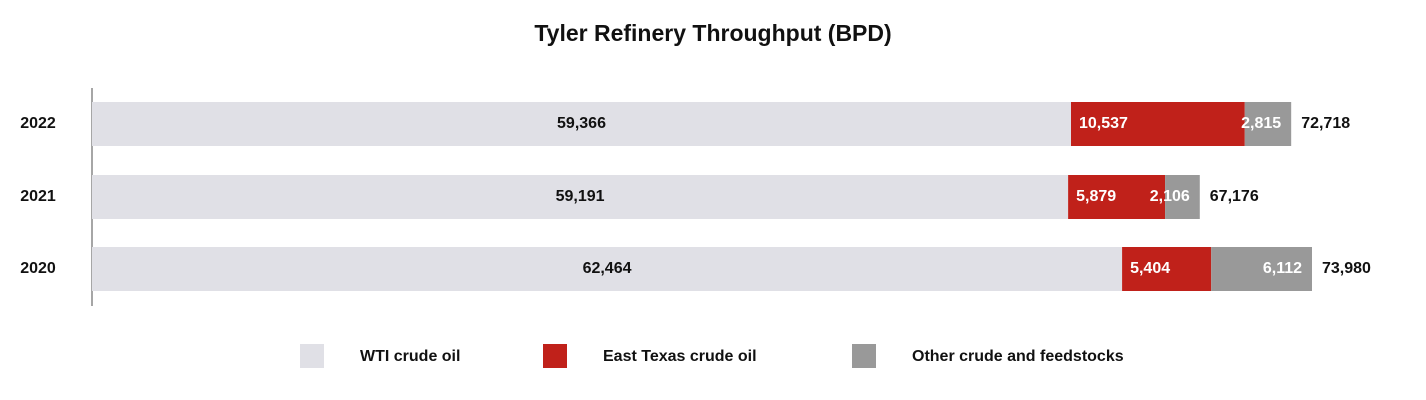 This screenshot has width=1426, height=400. Describe the element at coordinates (1325, 123) in the screenshot. I see `total-label: 72,718` at that location.